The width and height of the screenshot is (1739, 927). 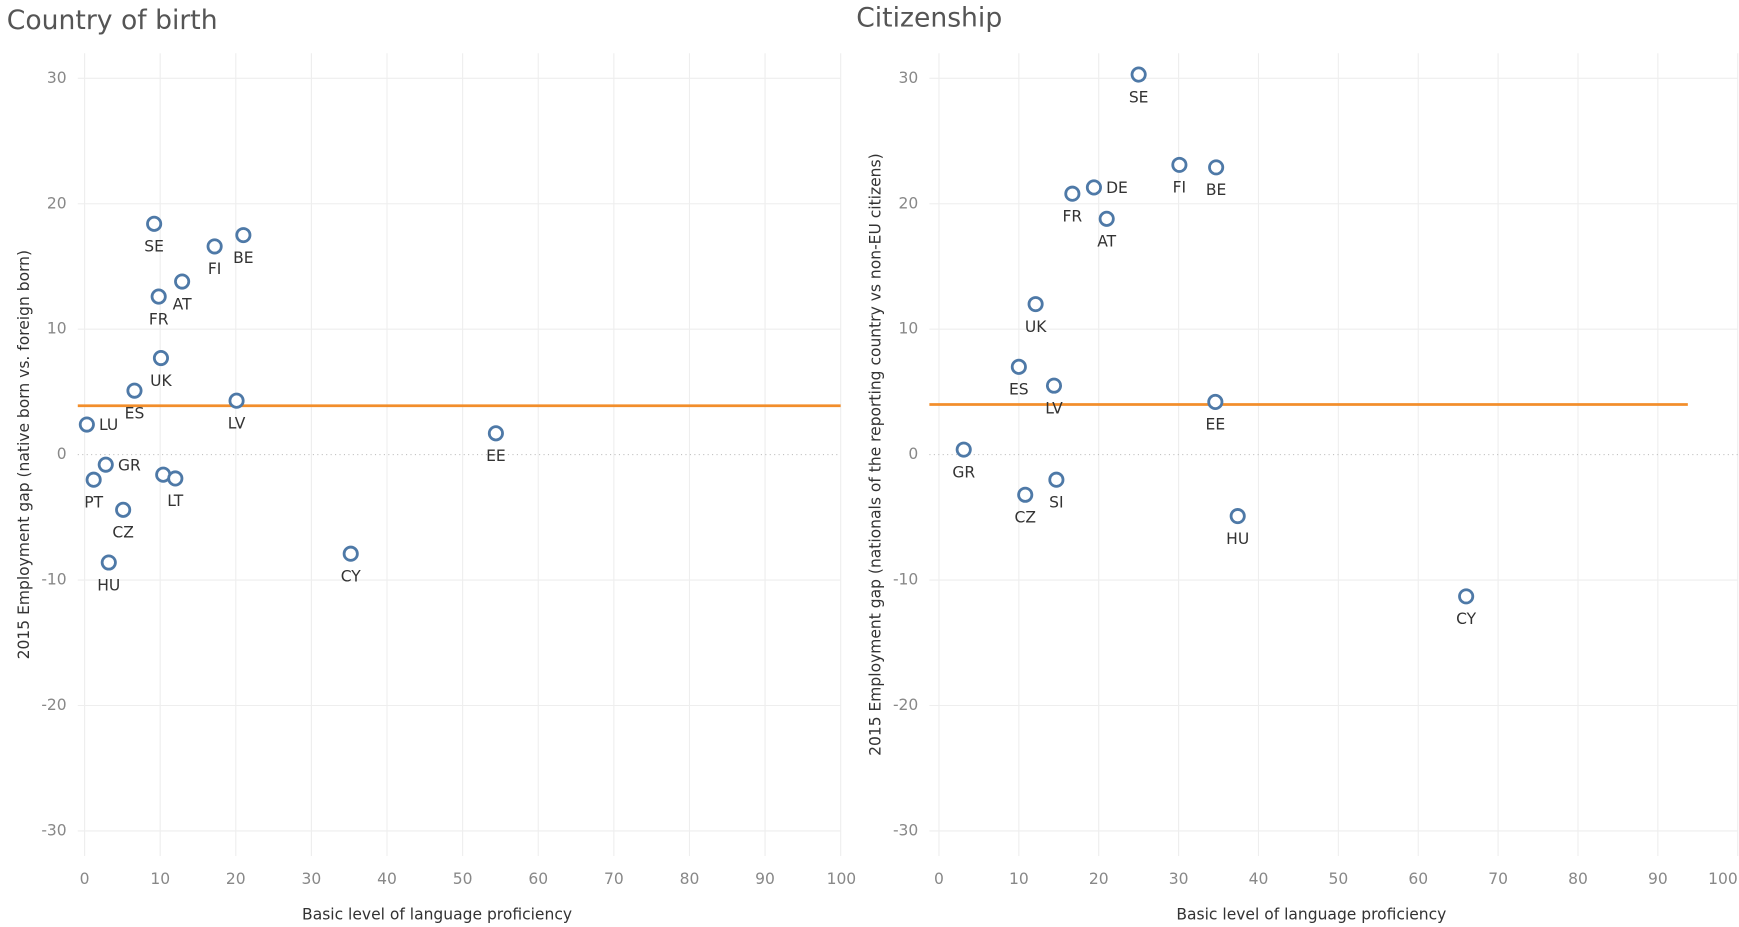 I want to click on x-tick-label: 10, so click(x=160, y=879).